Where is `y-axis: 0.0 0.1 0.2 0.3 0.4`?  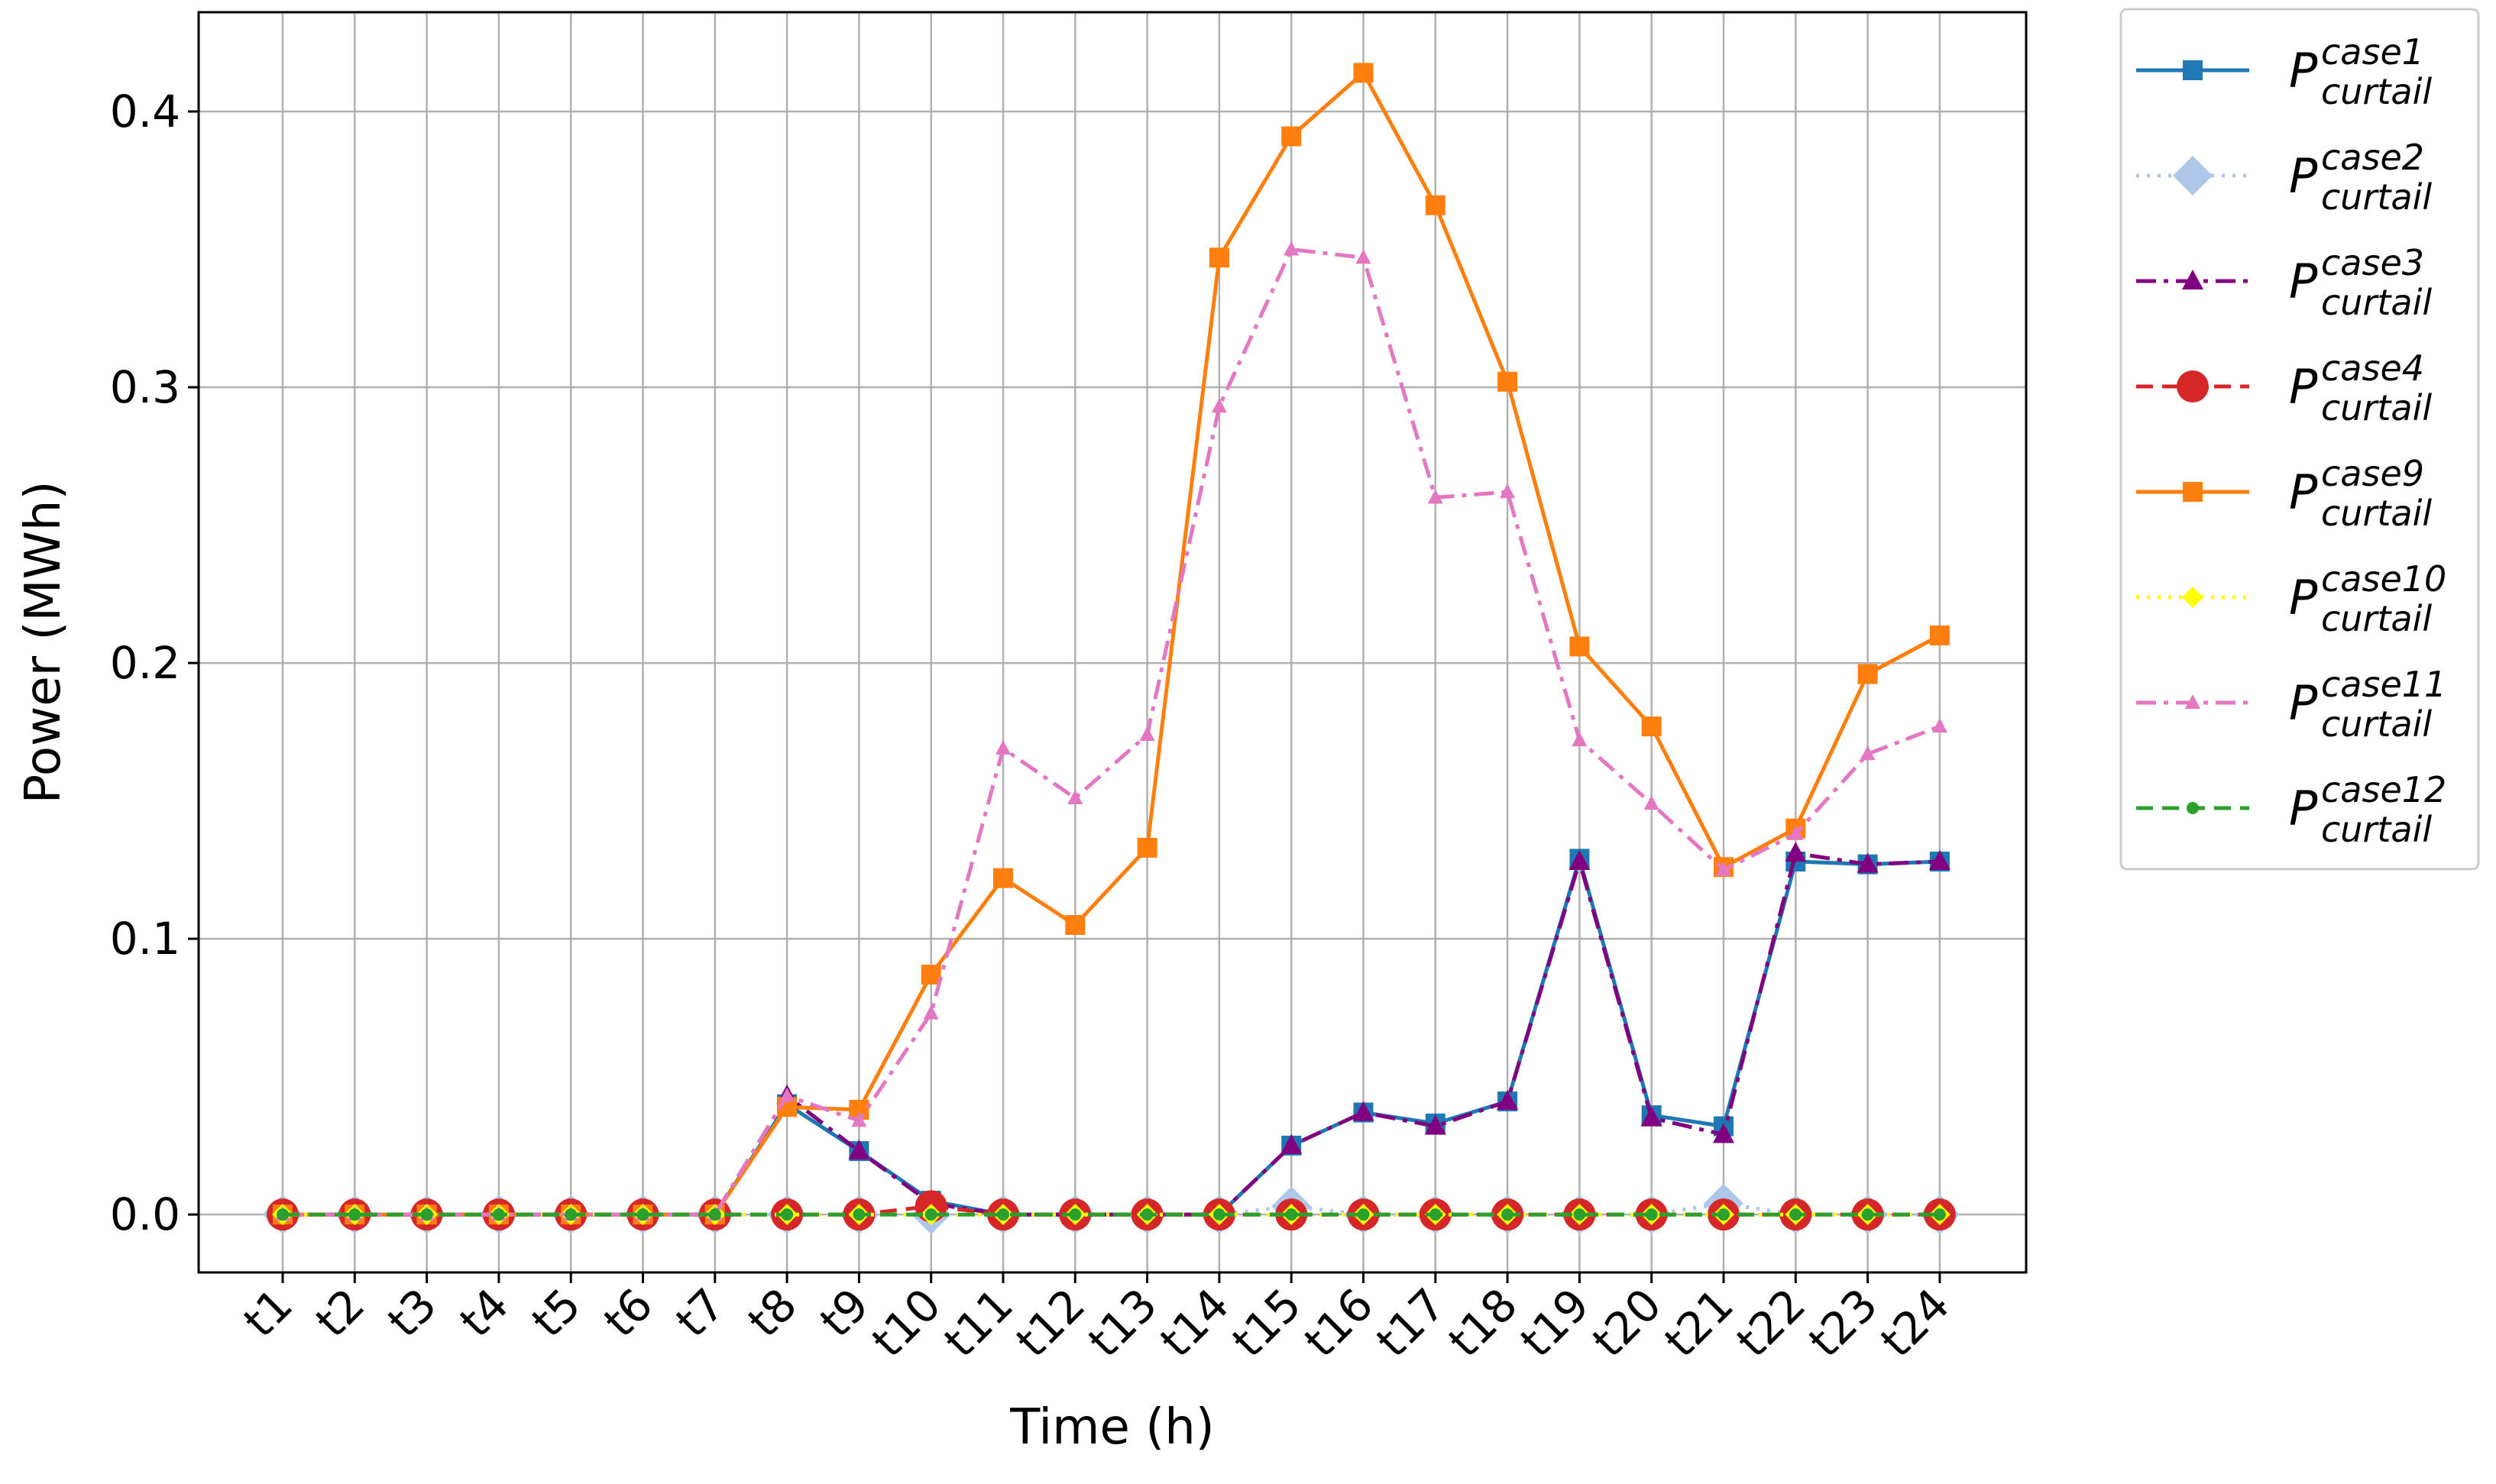
y-axis: 0.0 0.1 0.2 0.3 0.4 is located at coordinates (154, 663).